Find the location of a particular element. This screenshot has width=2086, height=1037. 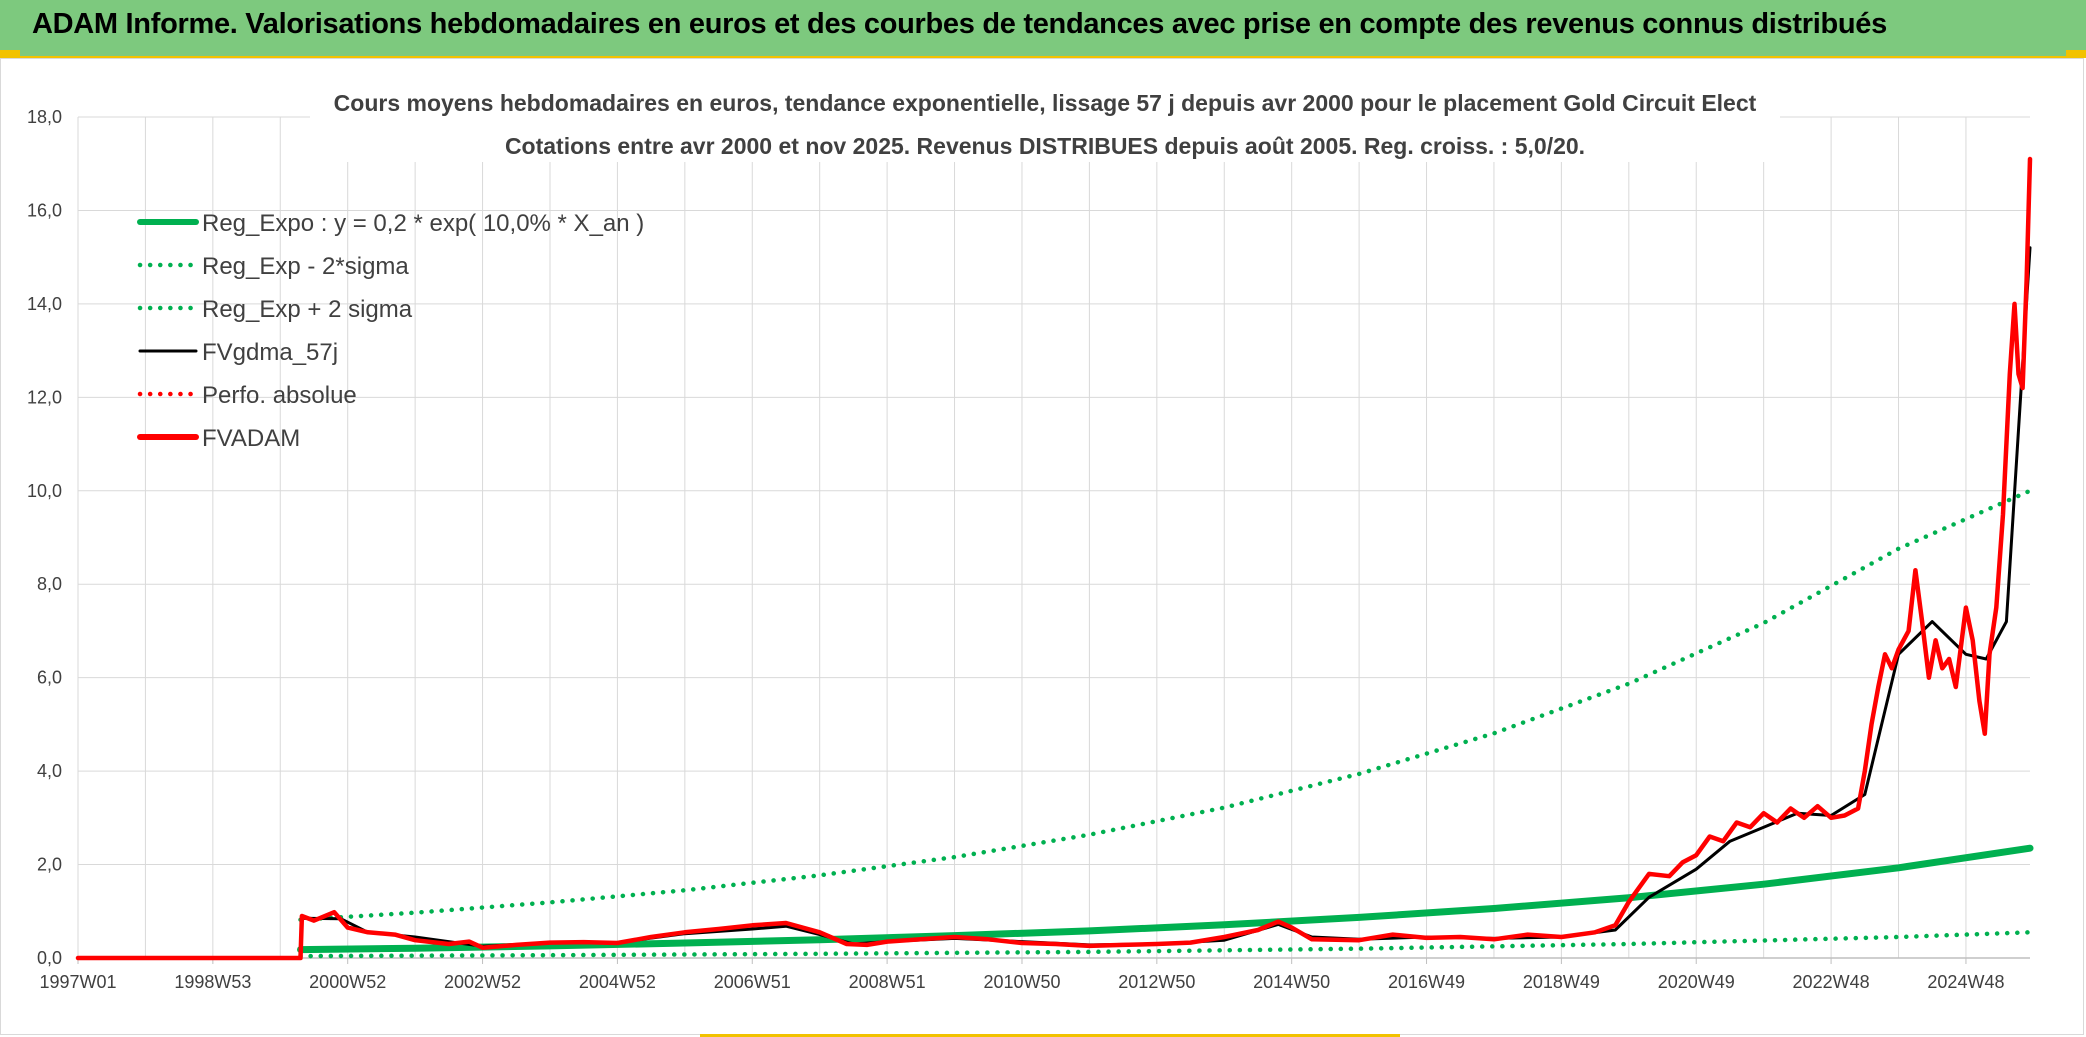

legend-label: Reg_Exp + 2 sigma is located at coordinates (307, 309).